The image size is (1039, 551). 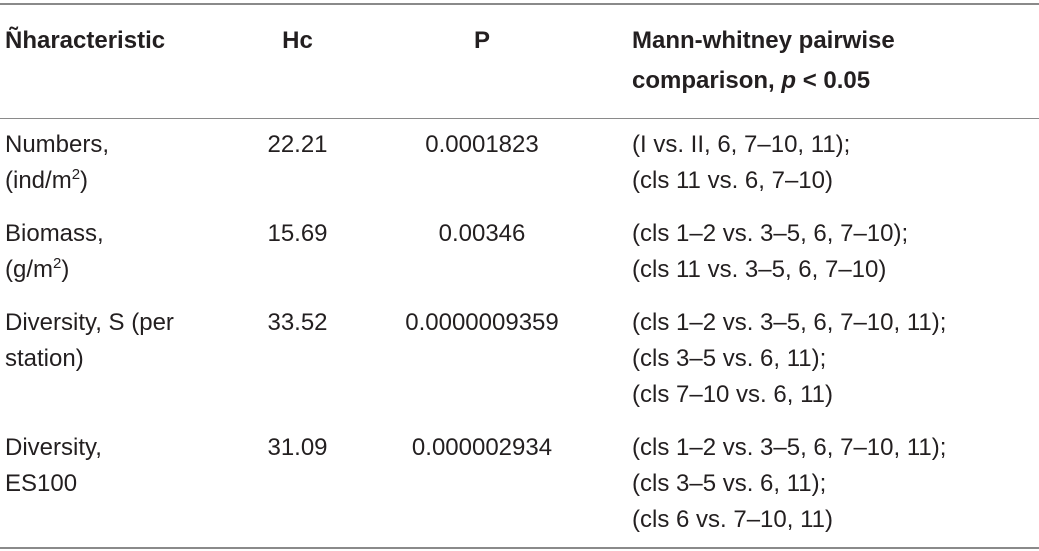 I want to click on cell-line: 15.69, so click(x=297, y=234).